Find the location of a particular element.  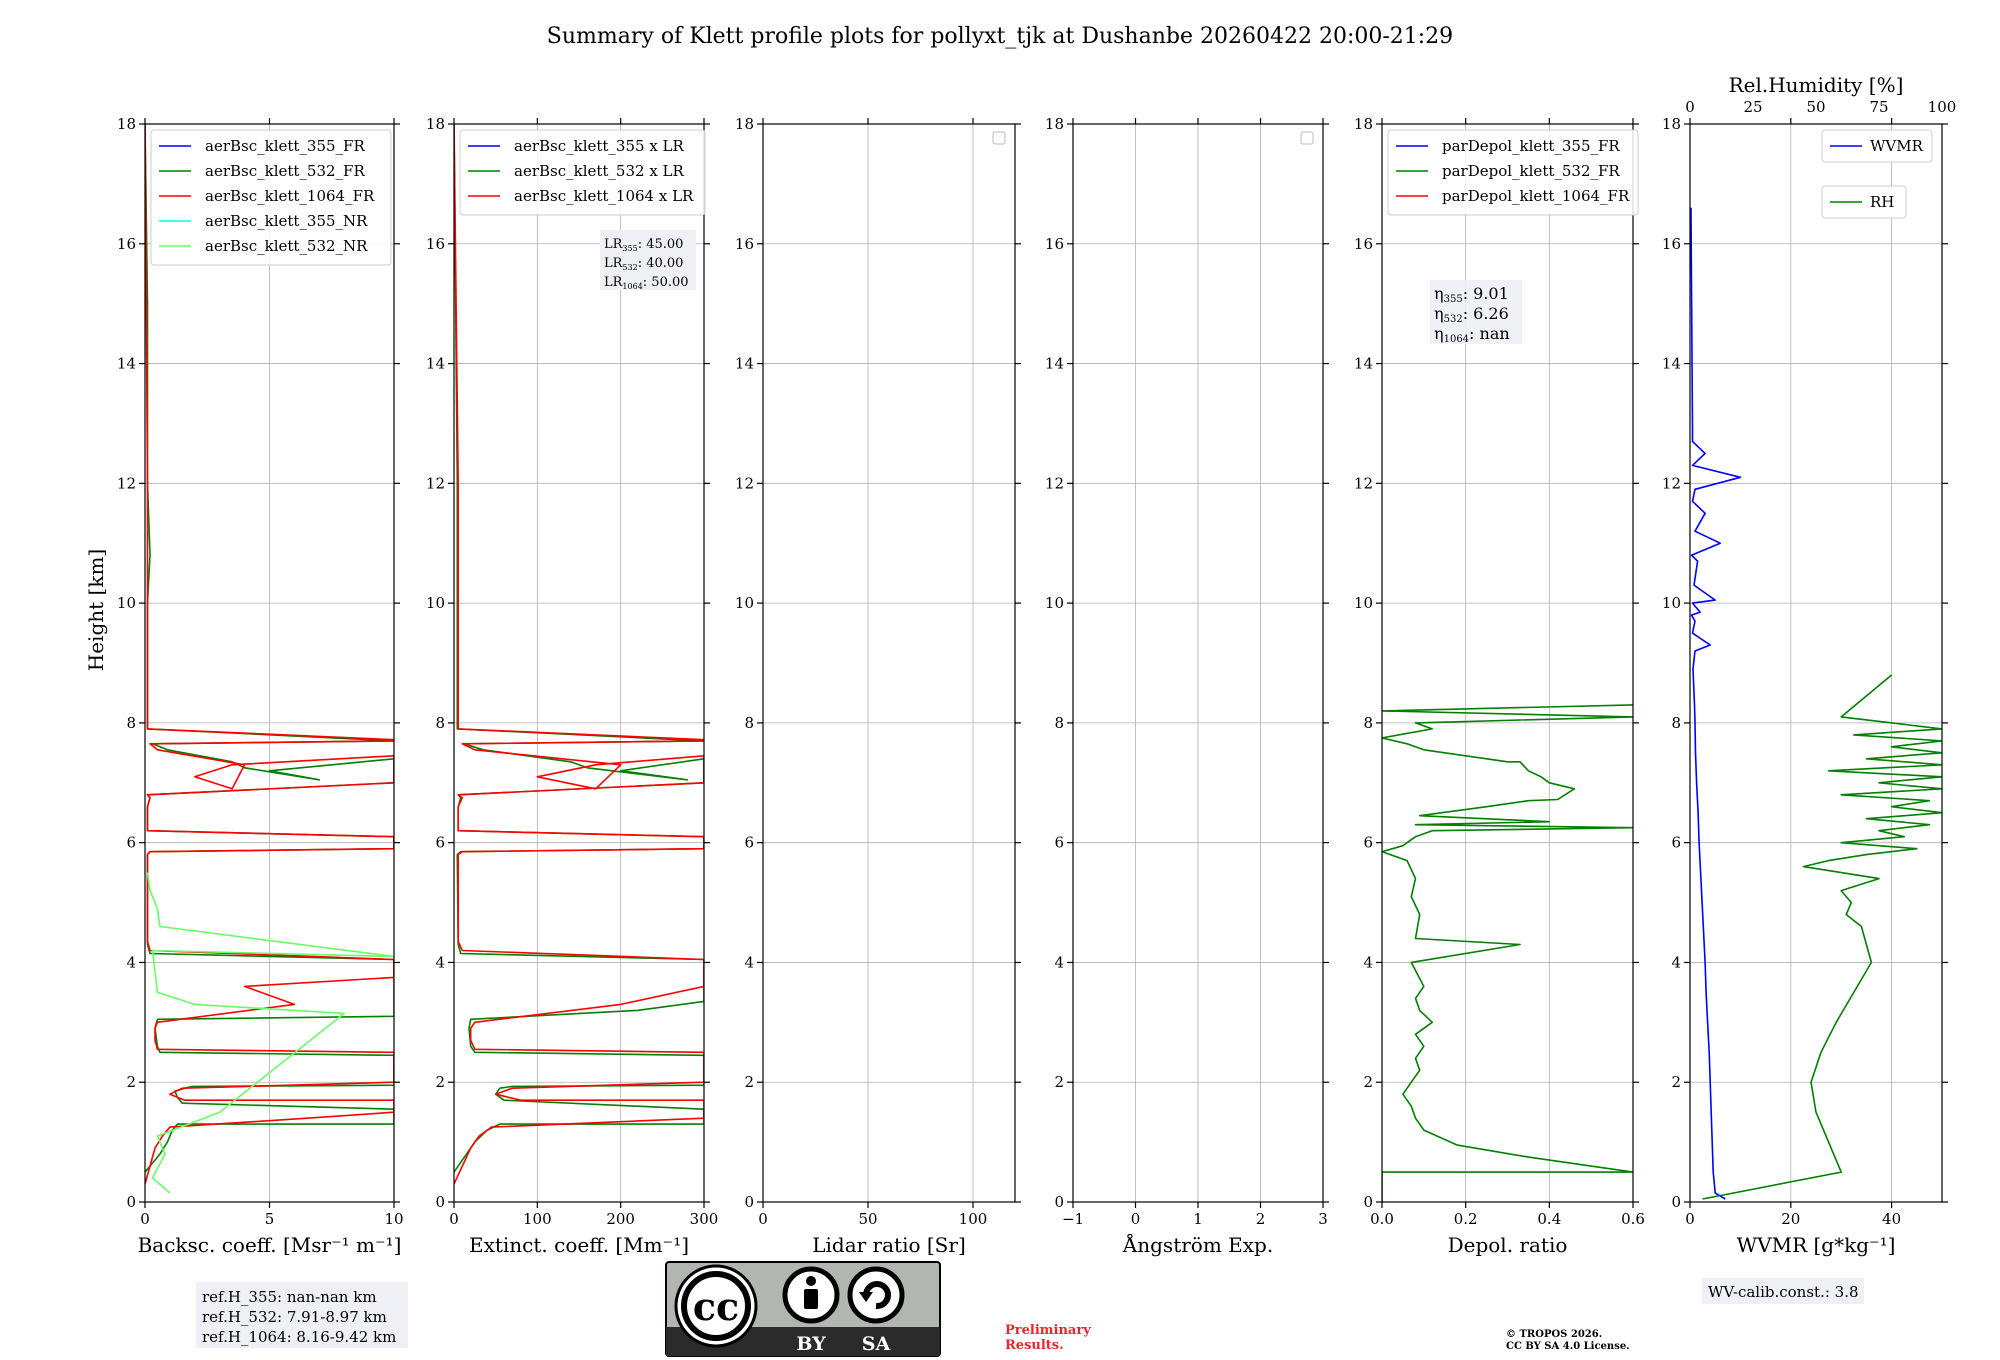

x-tick-label: 300 is located at coordinates (704, 1219).